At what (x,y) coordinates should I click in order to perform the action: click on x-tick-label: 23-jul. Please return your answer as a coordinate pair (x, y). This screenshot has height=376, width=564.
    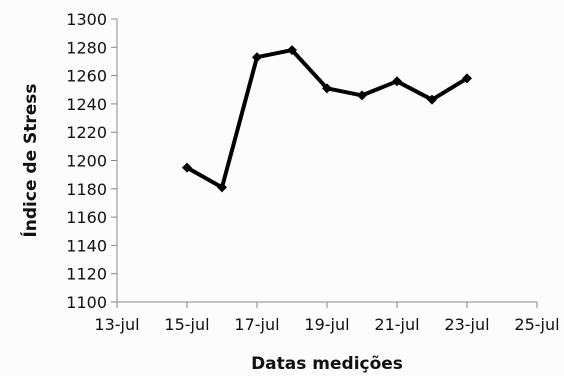
    Looking at the image, I should click on (466, 324).